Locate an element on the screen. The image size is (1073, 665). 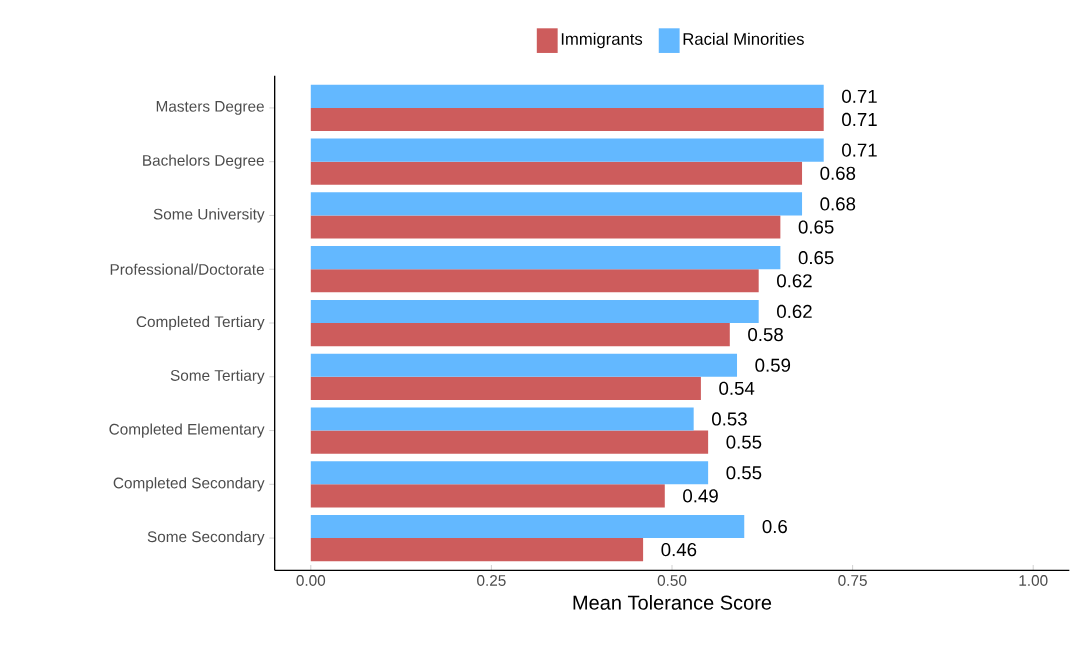
y-tick-label: Some University is located at coordinates (209, 215).